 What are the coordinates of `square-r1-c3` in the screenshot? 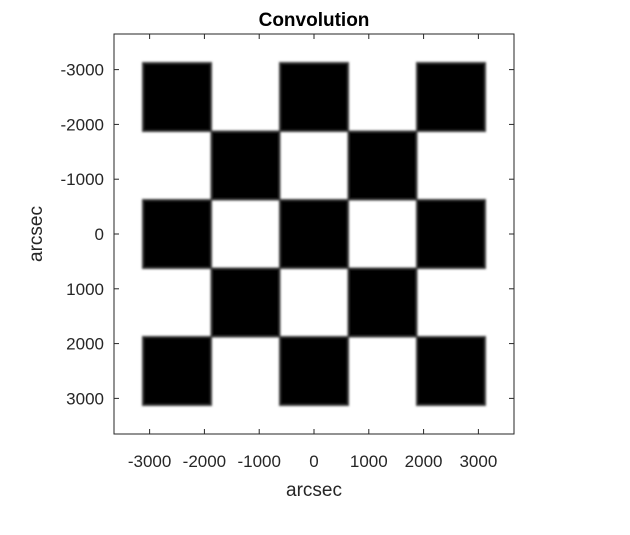 It's located at (382, 165).